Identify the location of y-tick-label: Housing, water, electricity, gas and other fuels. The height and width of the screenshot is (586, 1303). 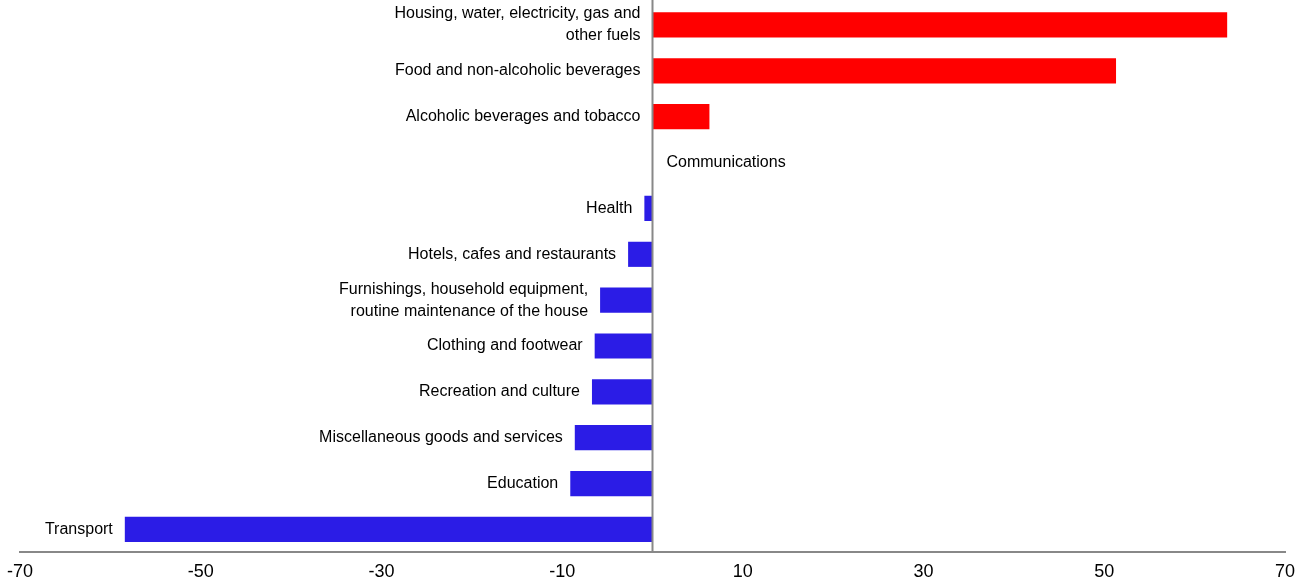
(517, 24).